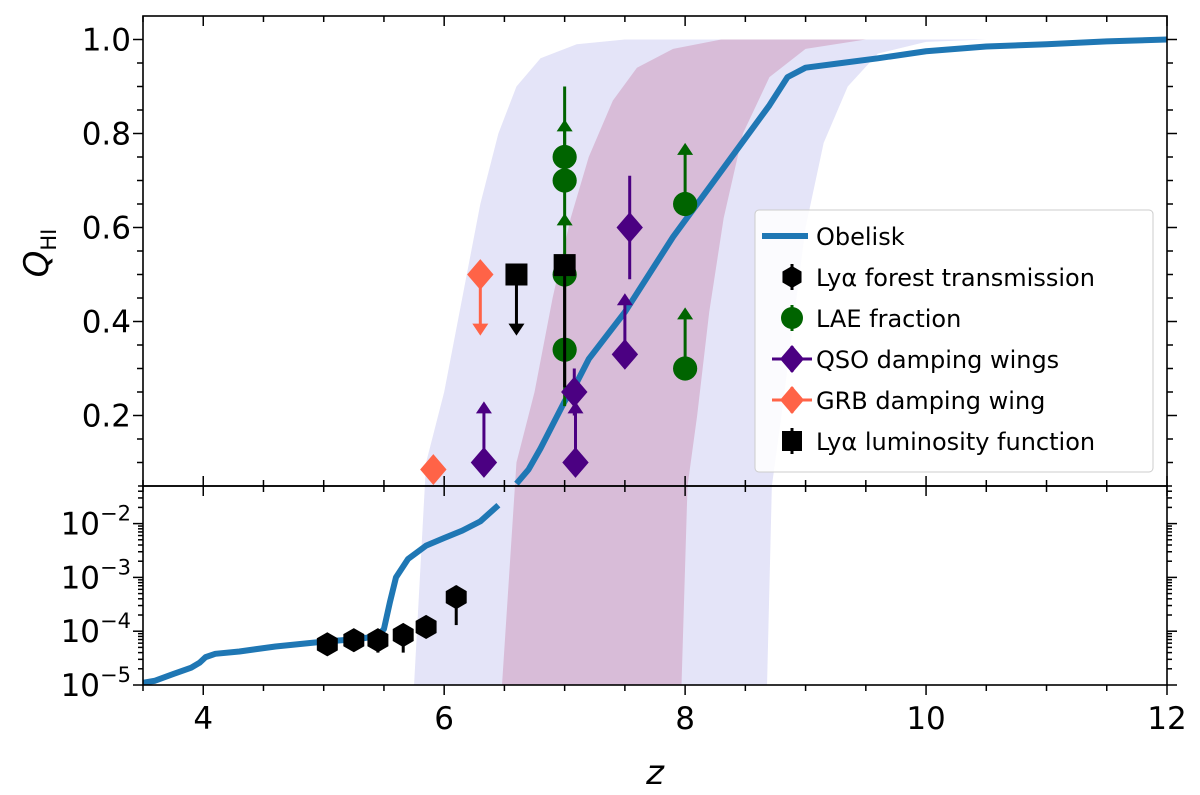  Describe the element at coordinates (516, 329) in the screenshot. I see `lya_lf-limit-arrow` at that location.